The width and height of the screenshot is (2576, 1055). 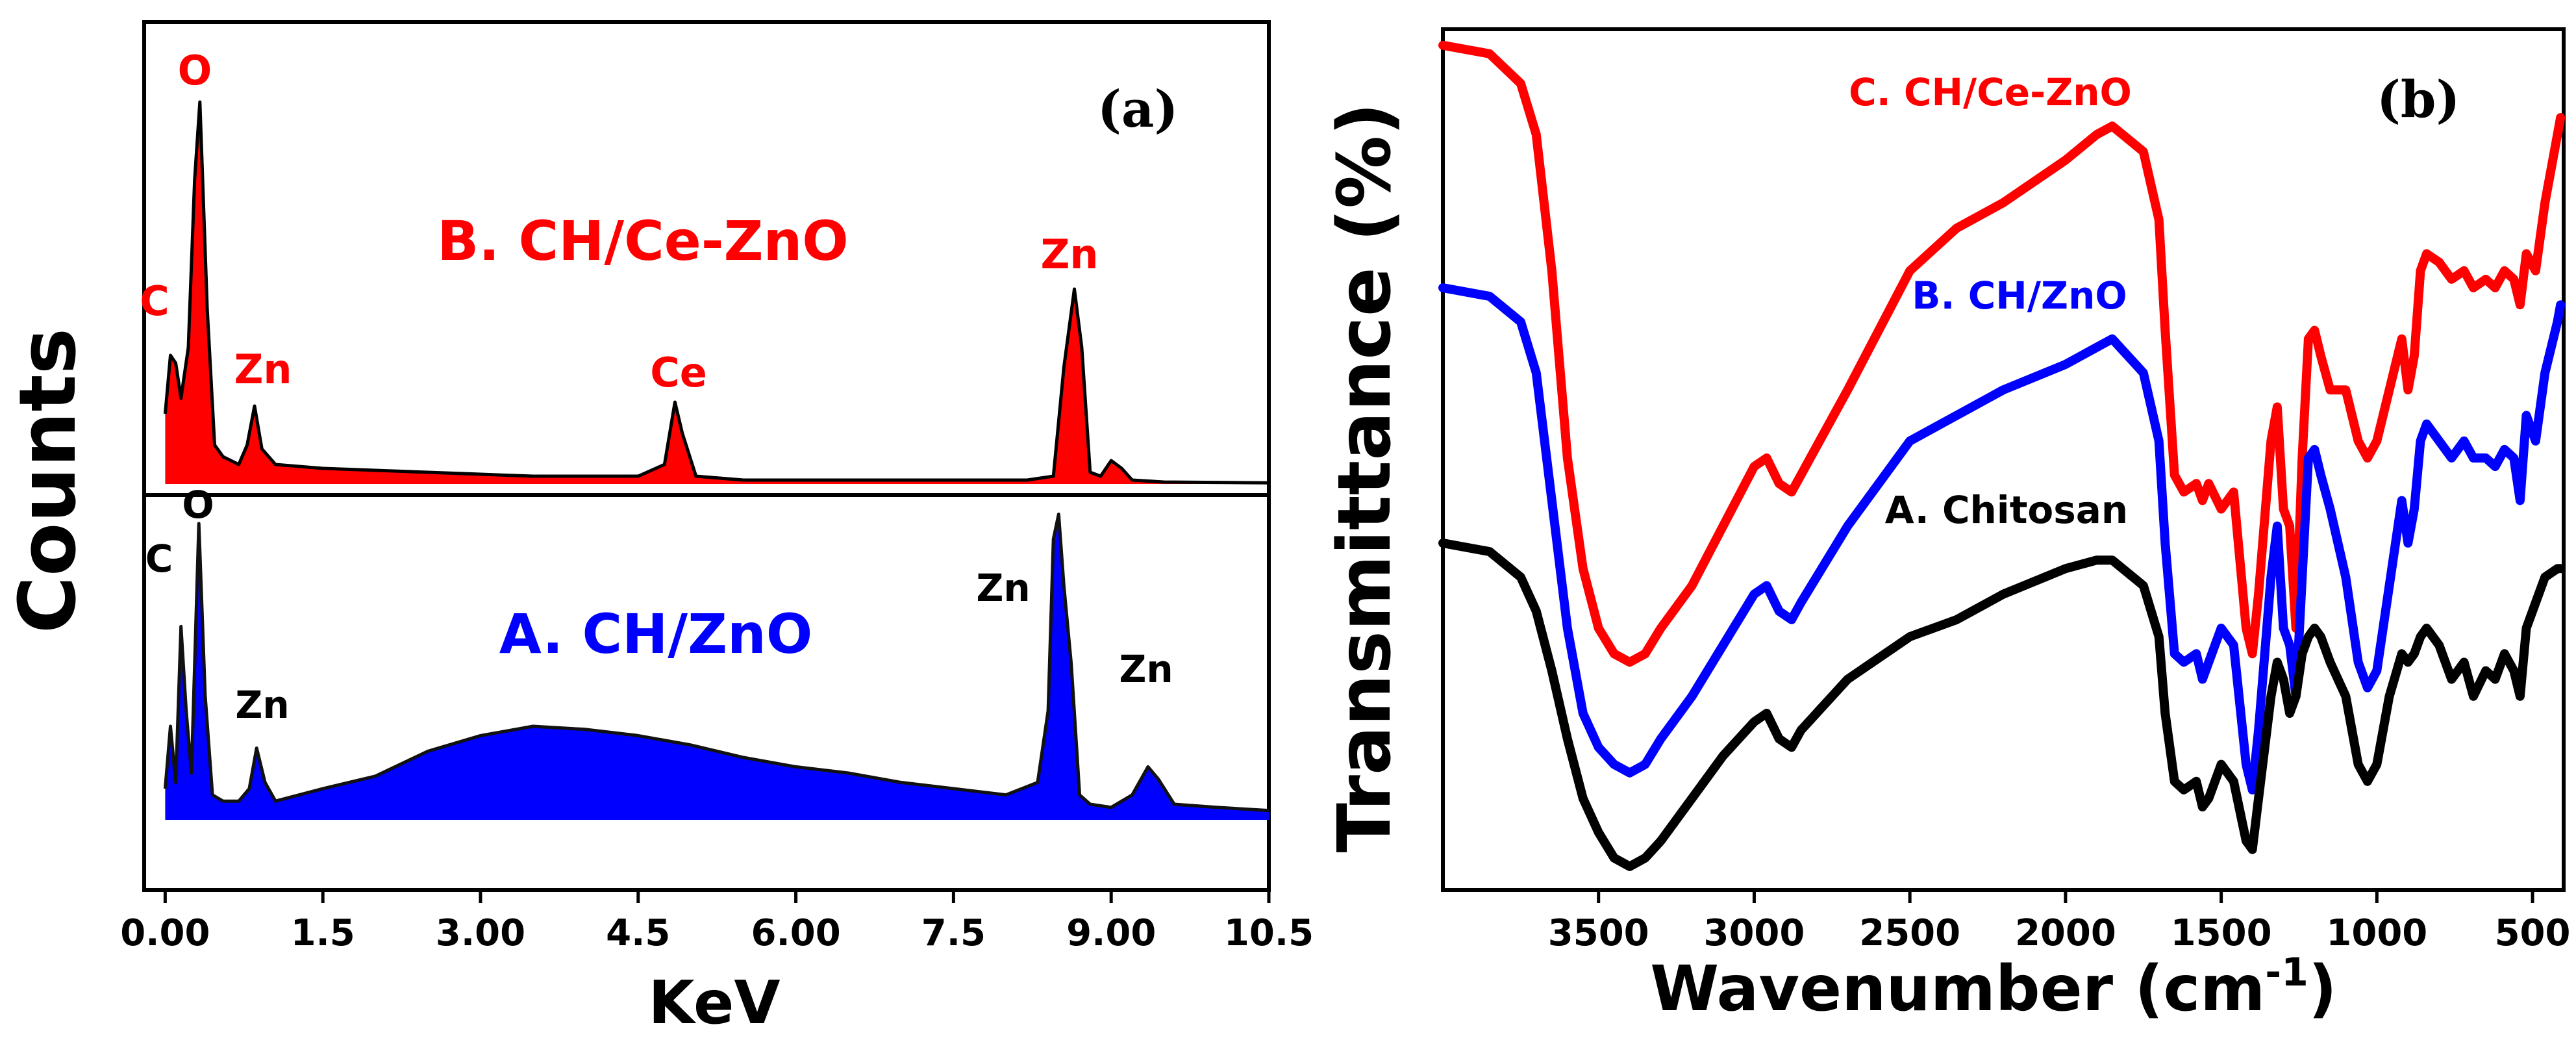 What do you see at coordinates (262, 705) in the screenshot?
I see `peak-label-zn1-a: Zn` at bounding box center [262, 705].